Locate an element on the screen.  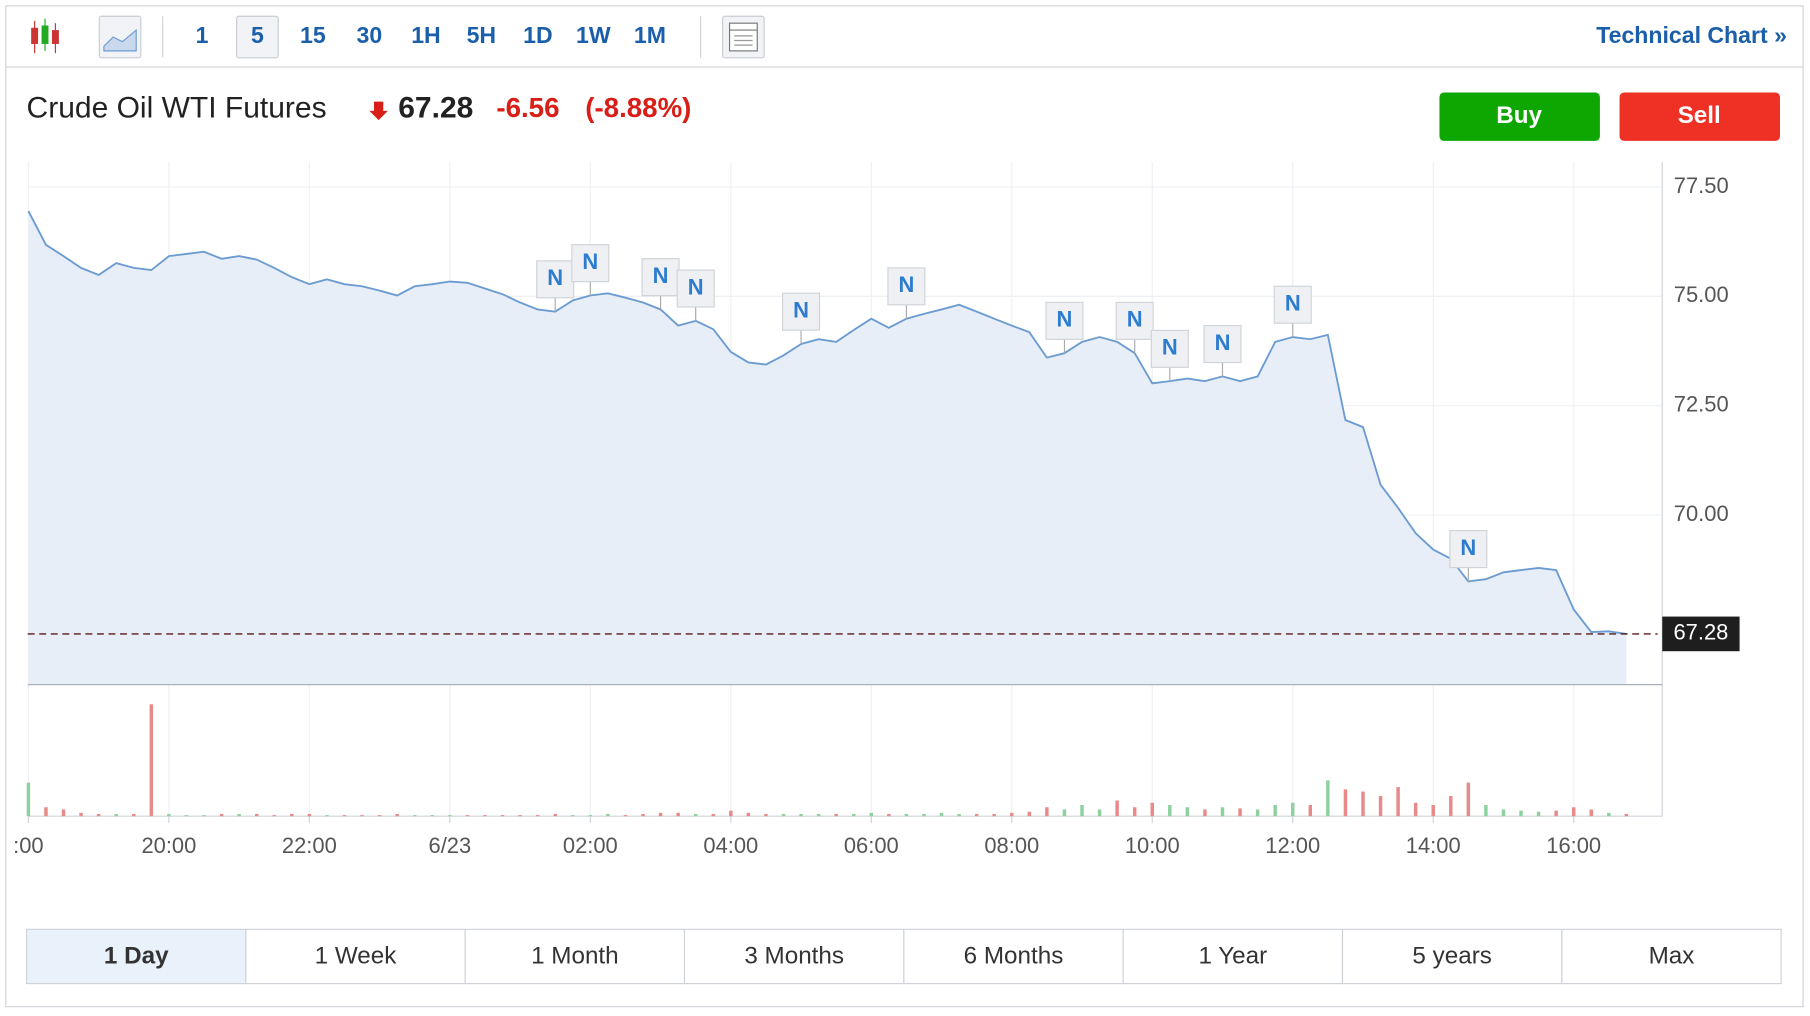
technical-chart-link: Technical Chart » is located at coordinates (1691, 35).